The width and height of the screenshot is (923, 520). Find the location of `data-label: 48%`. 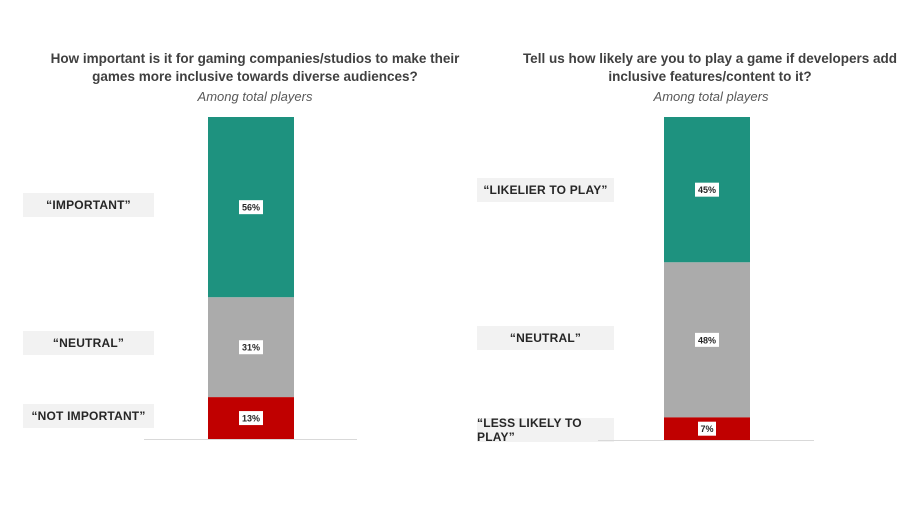

data-label: 48% is located at coordinates (707, 340).